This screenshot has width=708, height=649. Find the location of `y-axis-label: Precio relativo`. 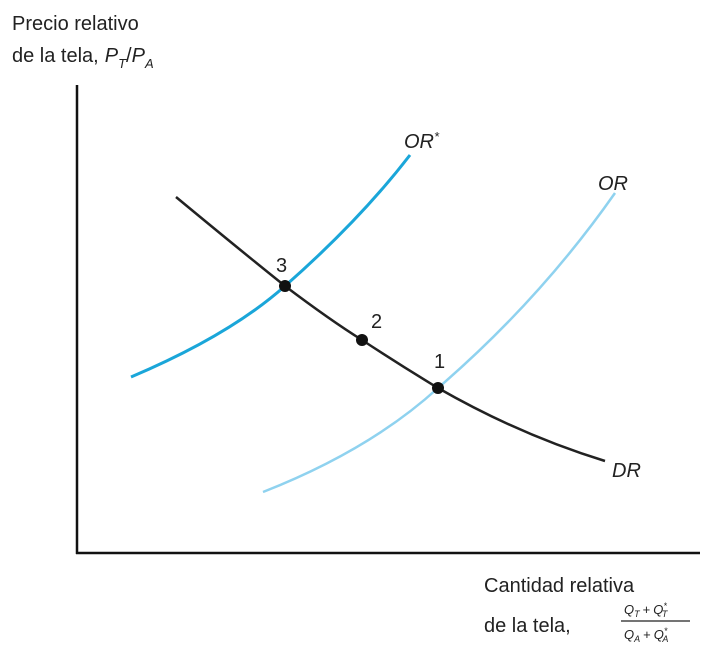

y-axis-label: Precio relativo is located at coordinates (75, 24).